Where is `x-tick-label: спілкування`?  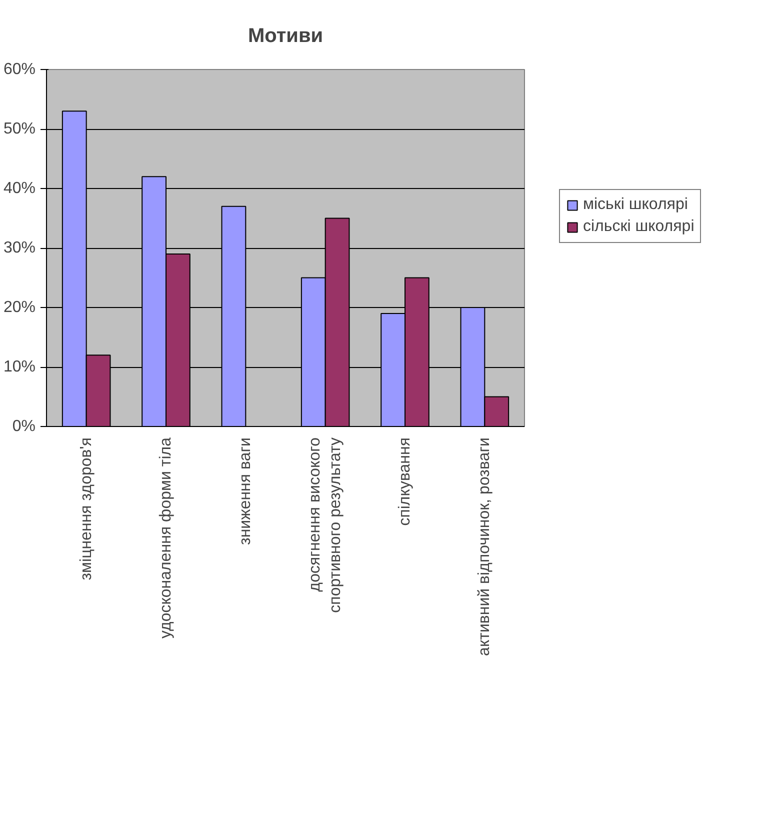
x-tick-label: спілкування is located at coordinates (405, 481).